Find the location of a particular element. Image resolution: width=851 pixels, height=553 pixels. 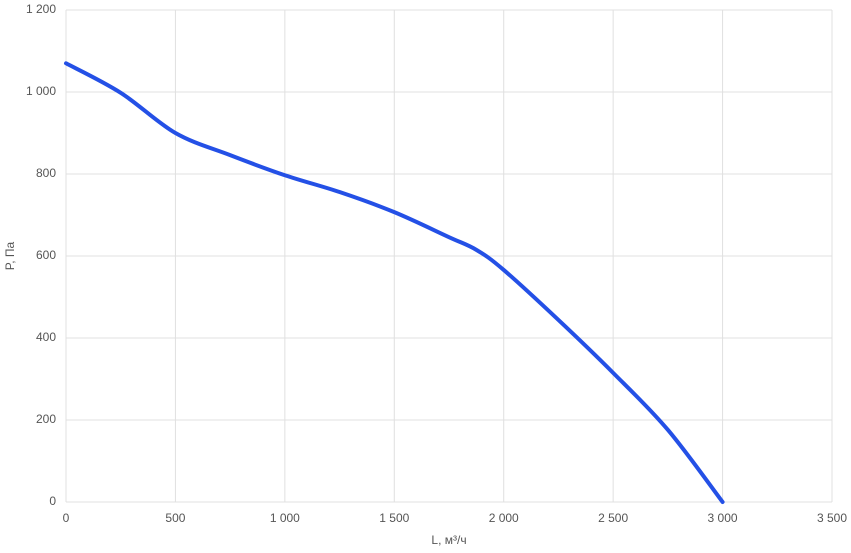

y-tick-label: 0 is located at coordinates (52, 501).